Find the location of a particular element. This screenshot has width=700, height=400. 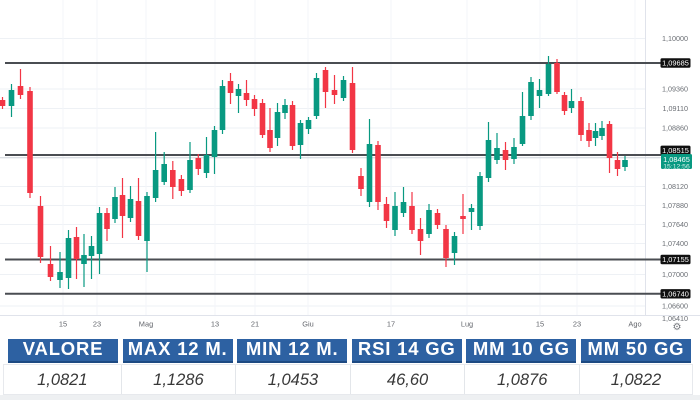

svg-text: 1,09360 is located at coordinates (675, 89).